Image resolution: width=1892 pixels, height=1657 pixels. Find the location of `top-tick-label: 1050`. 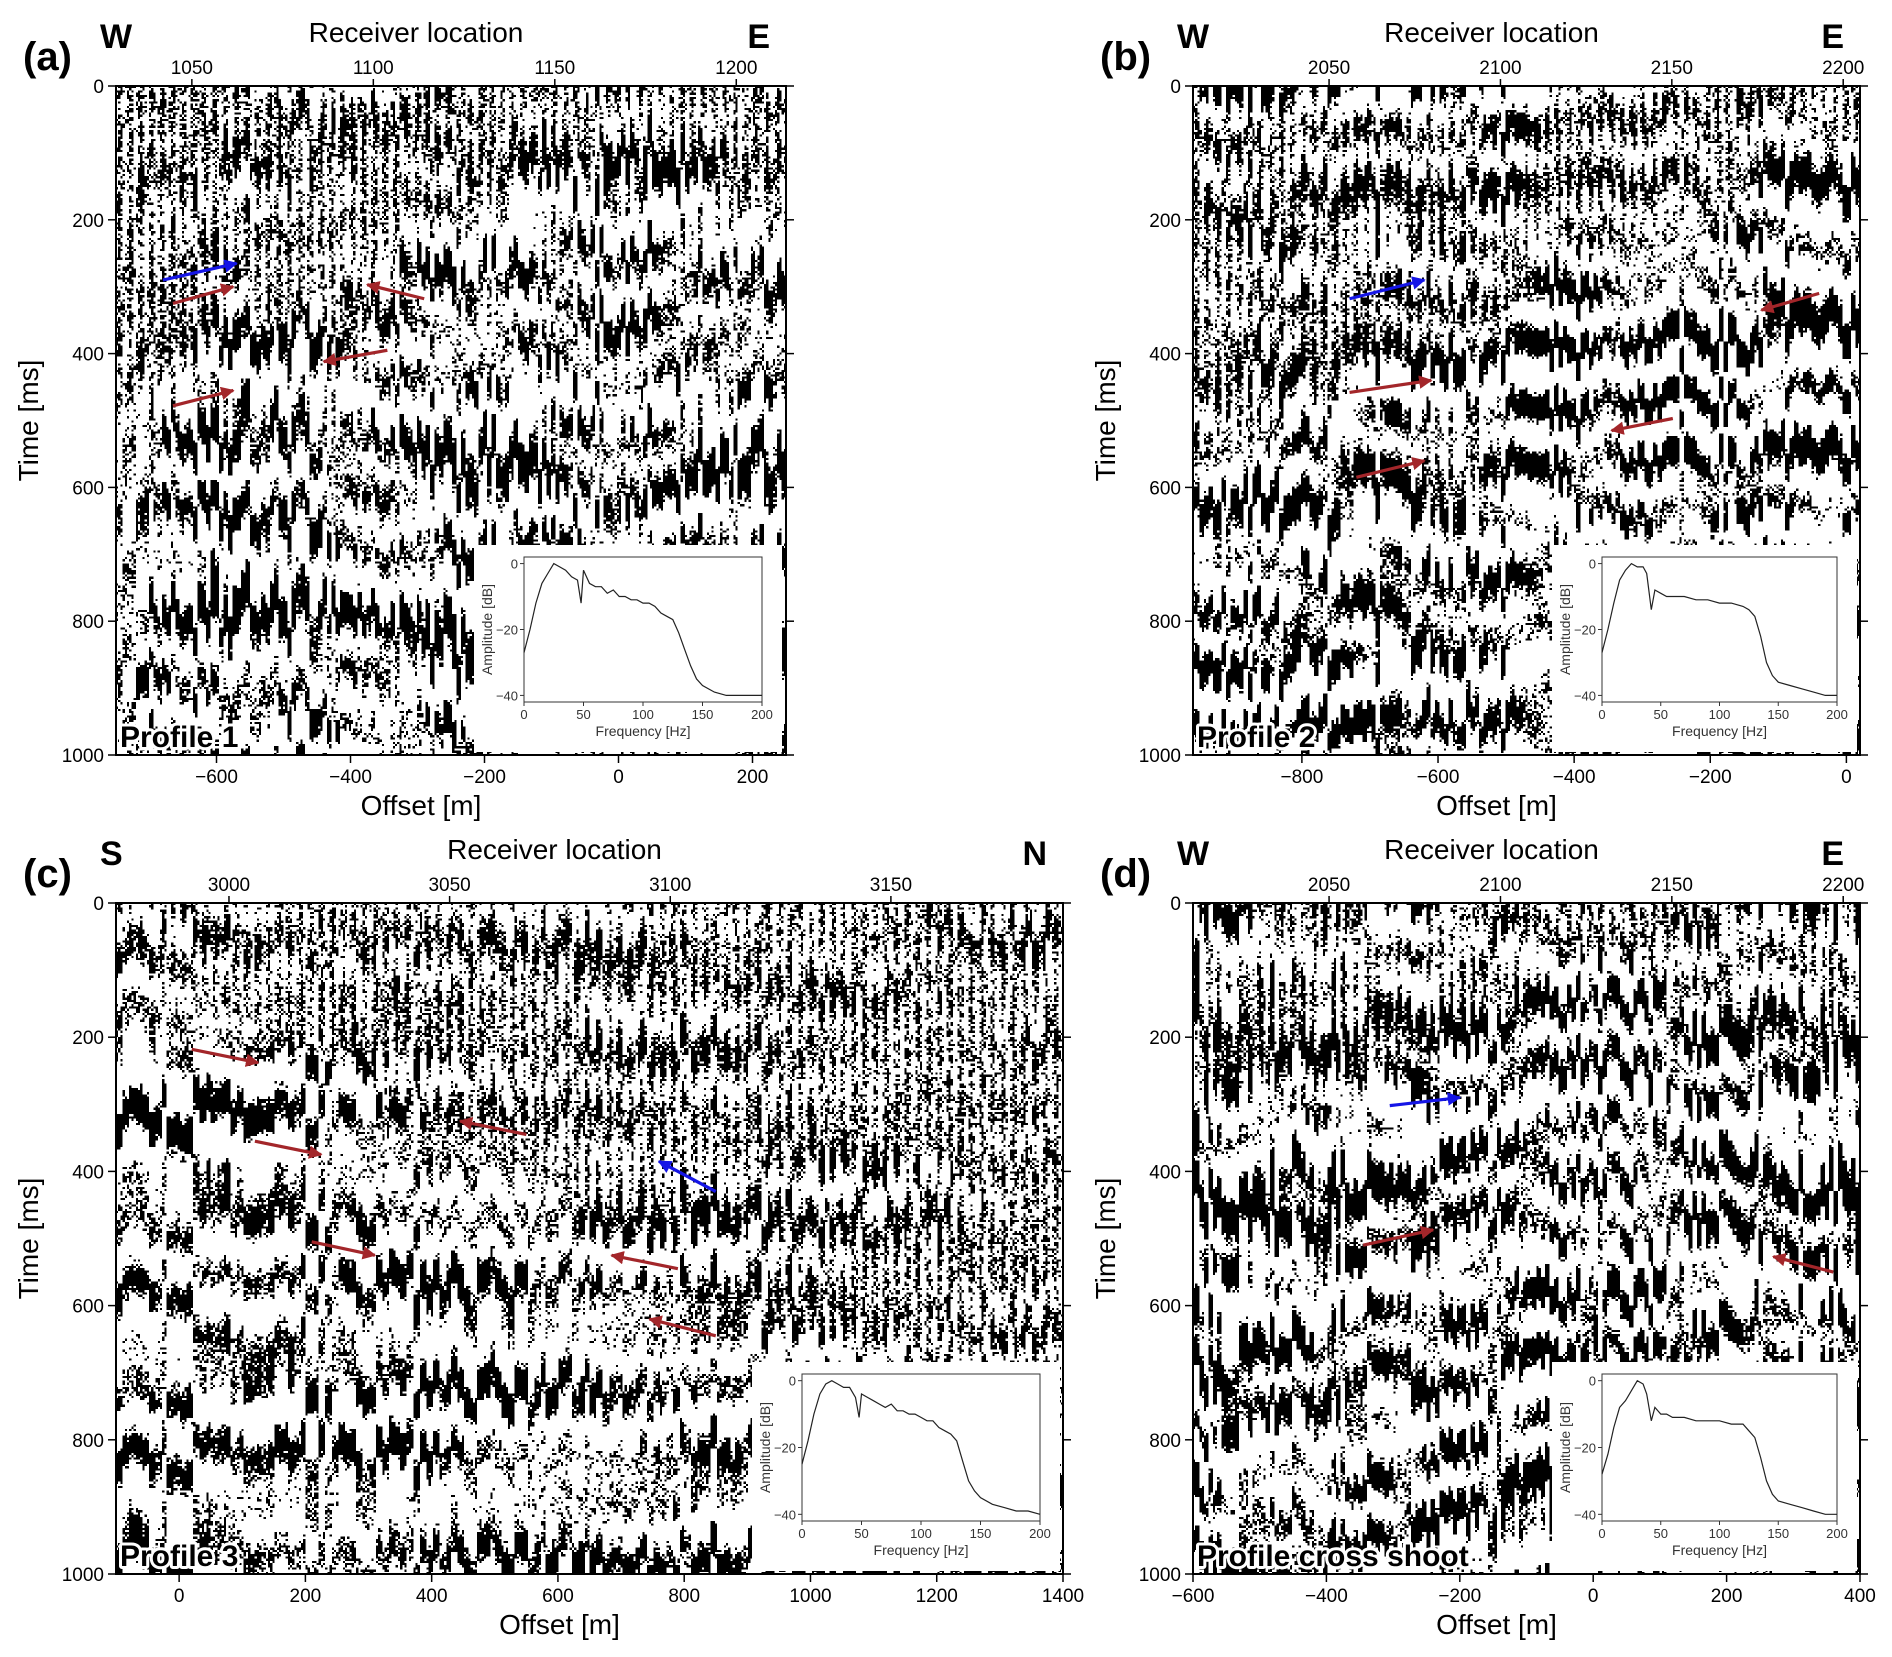

top-tick-label: 1050 is located at coordinates (192, 68).